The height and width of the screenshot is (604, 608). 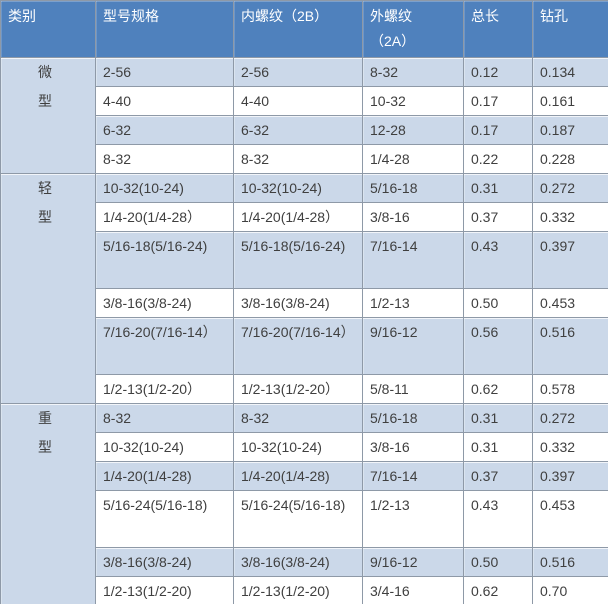 I want to click on cell-external-thread: 3/4-16, so click(x=413, y=590).